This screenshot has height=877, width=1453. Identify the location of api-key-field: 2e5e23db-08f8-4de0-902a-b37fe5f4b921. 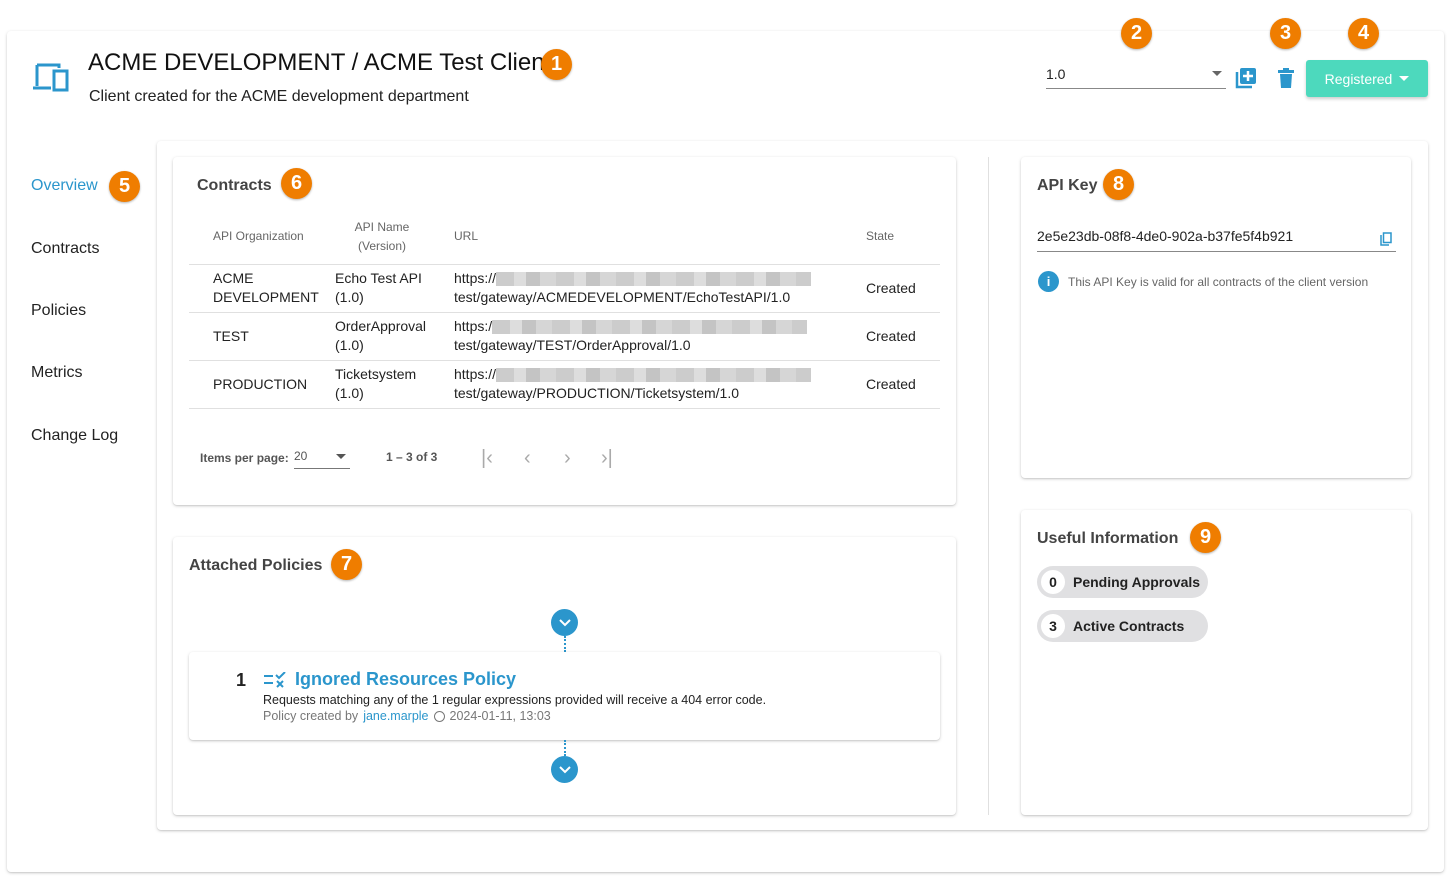
(1216, 240).